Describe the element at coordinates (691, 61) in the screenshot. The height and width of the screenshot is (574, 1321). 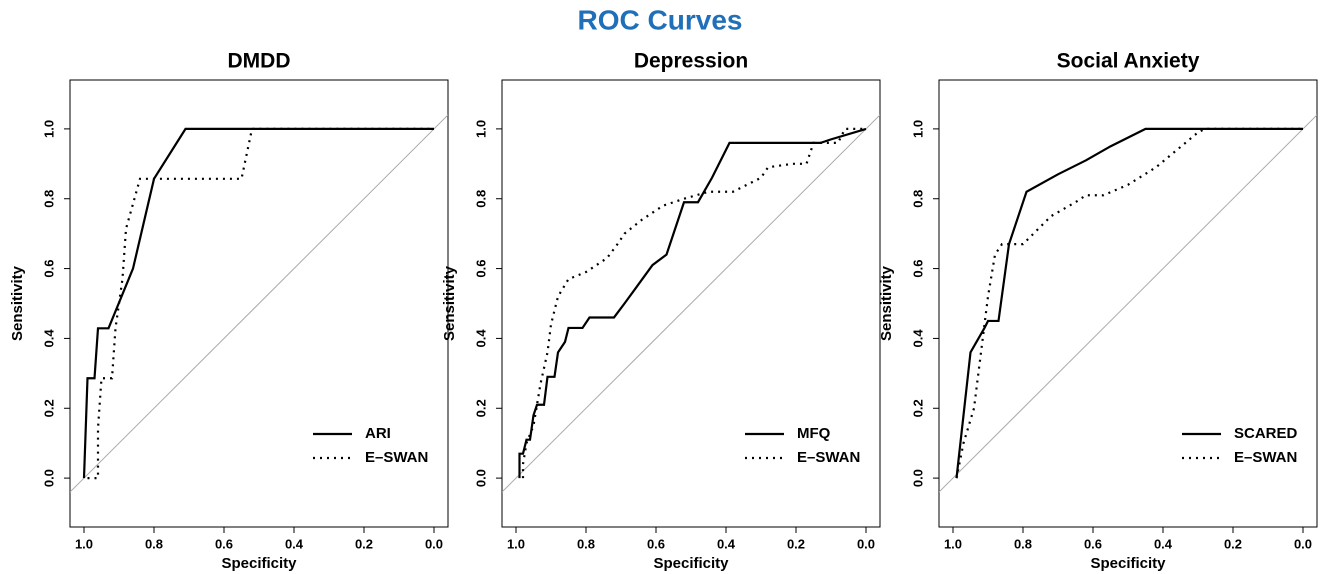
I see `panel-title: Depression` at that location.